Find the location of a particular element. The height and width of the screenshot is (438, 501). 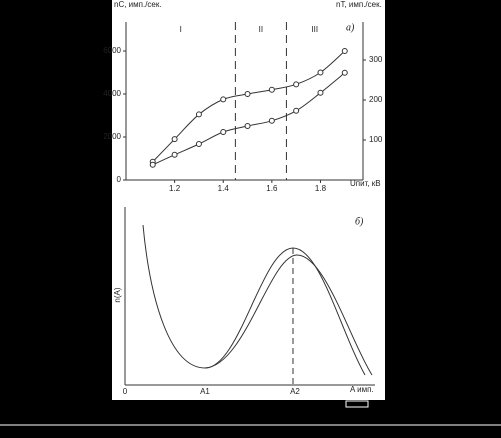

y-tick-label: 0 is located at coordinates (119, 179).